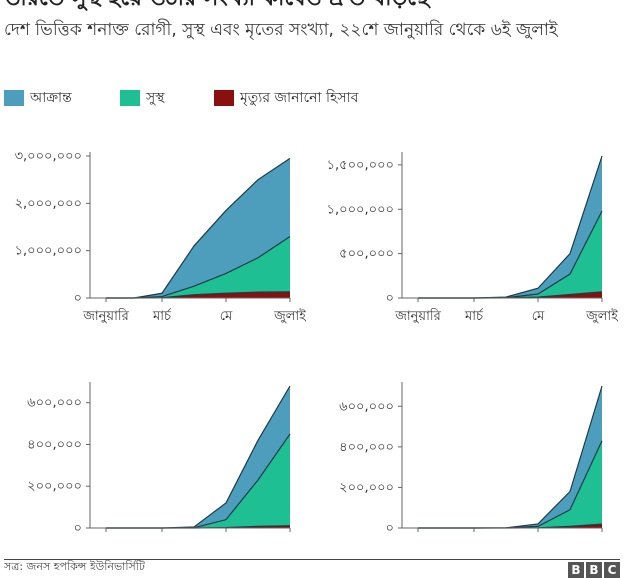  I want to click on legend-item-recovered: সুস্থ, so click(142, 98).